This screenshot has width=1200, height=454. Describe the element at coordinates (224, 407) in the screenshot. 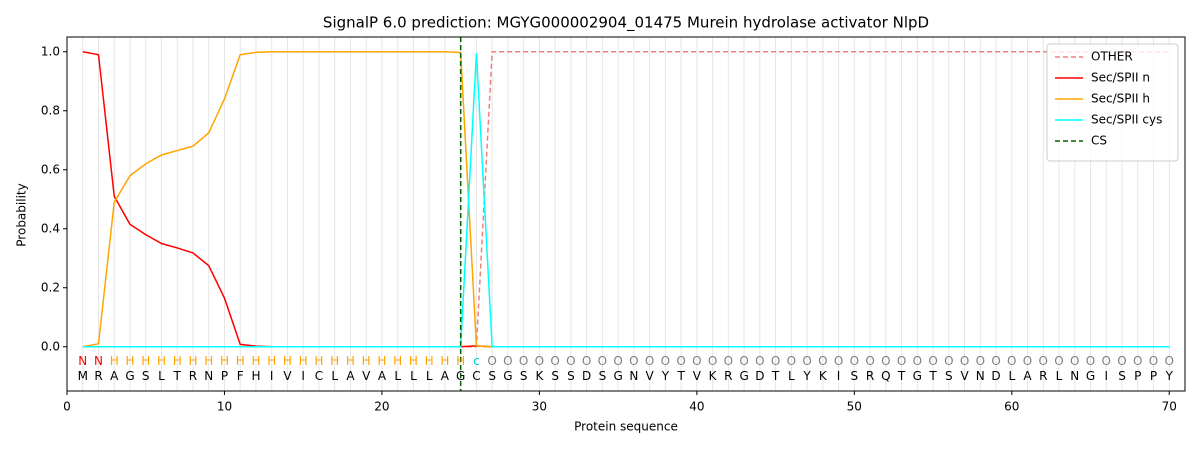

I see `x-tick-label: 10` at that location.